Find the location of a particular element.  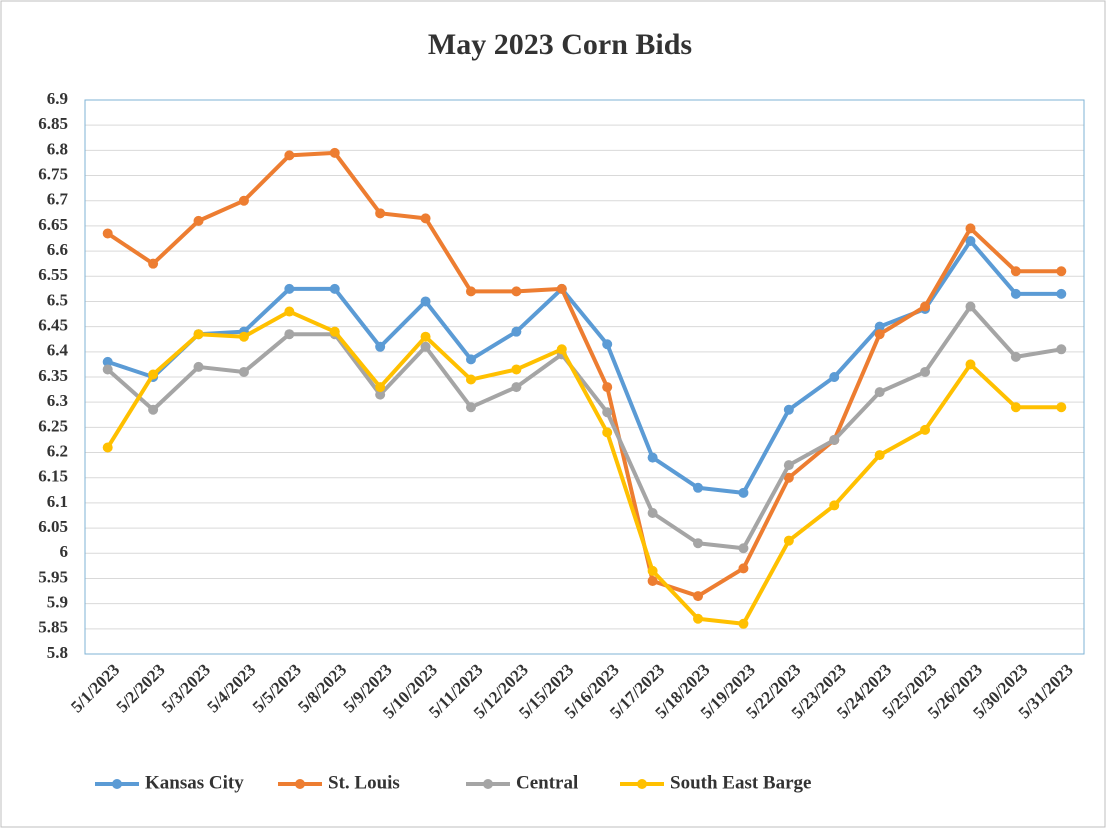

y-tick-label: 6 is located at coordinates (64, 551).